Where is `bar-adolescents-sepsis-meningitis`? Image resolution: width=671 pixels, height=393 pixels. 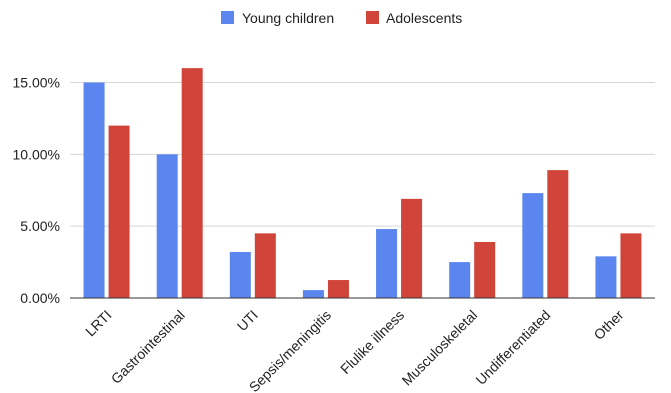
bar-adolescents-sepsis-meningitis is located at coordinates (338, 289).